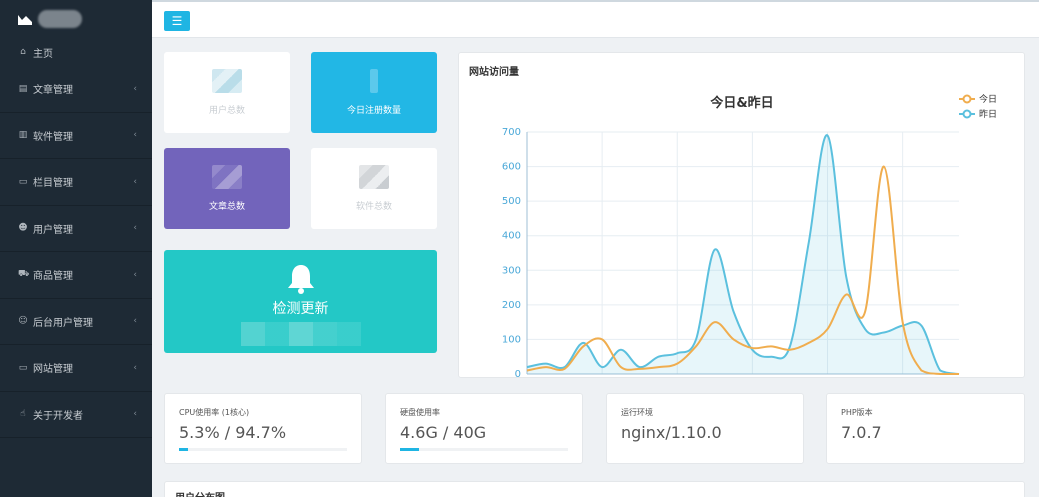 The width and height of the screenshot is (1039, 497). I want to click on tile-check-update: 检测更新, so click(300, 301).